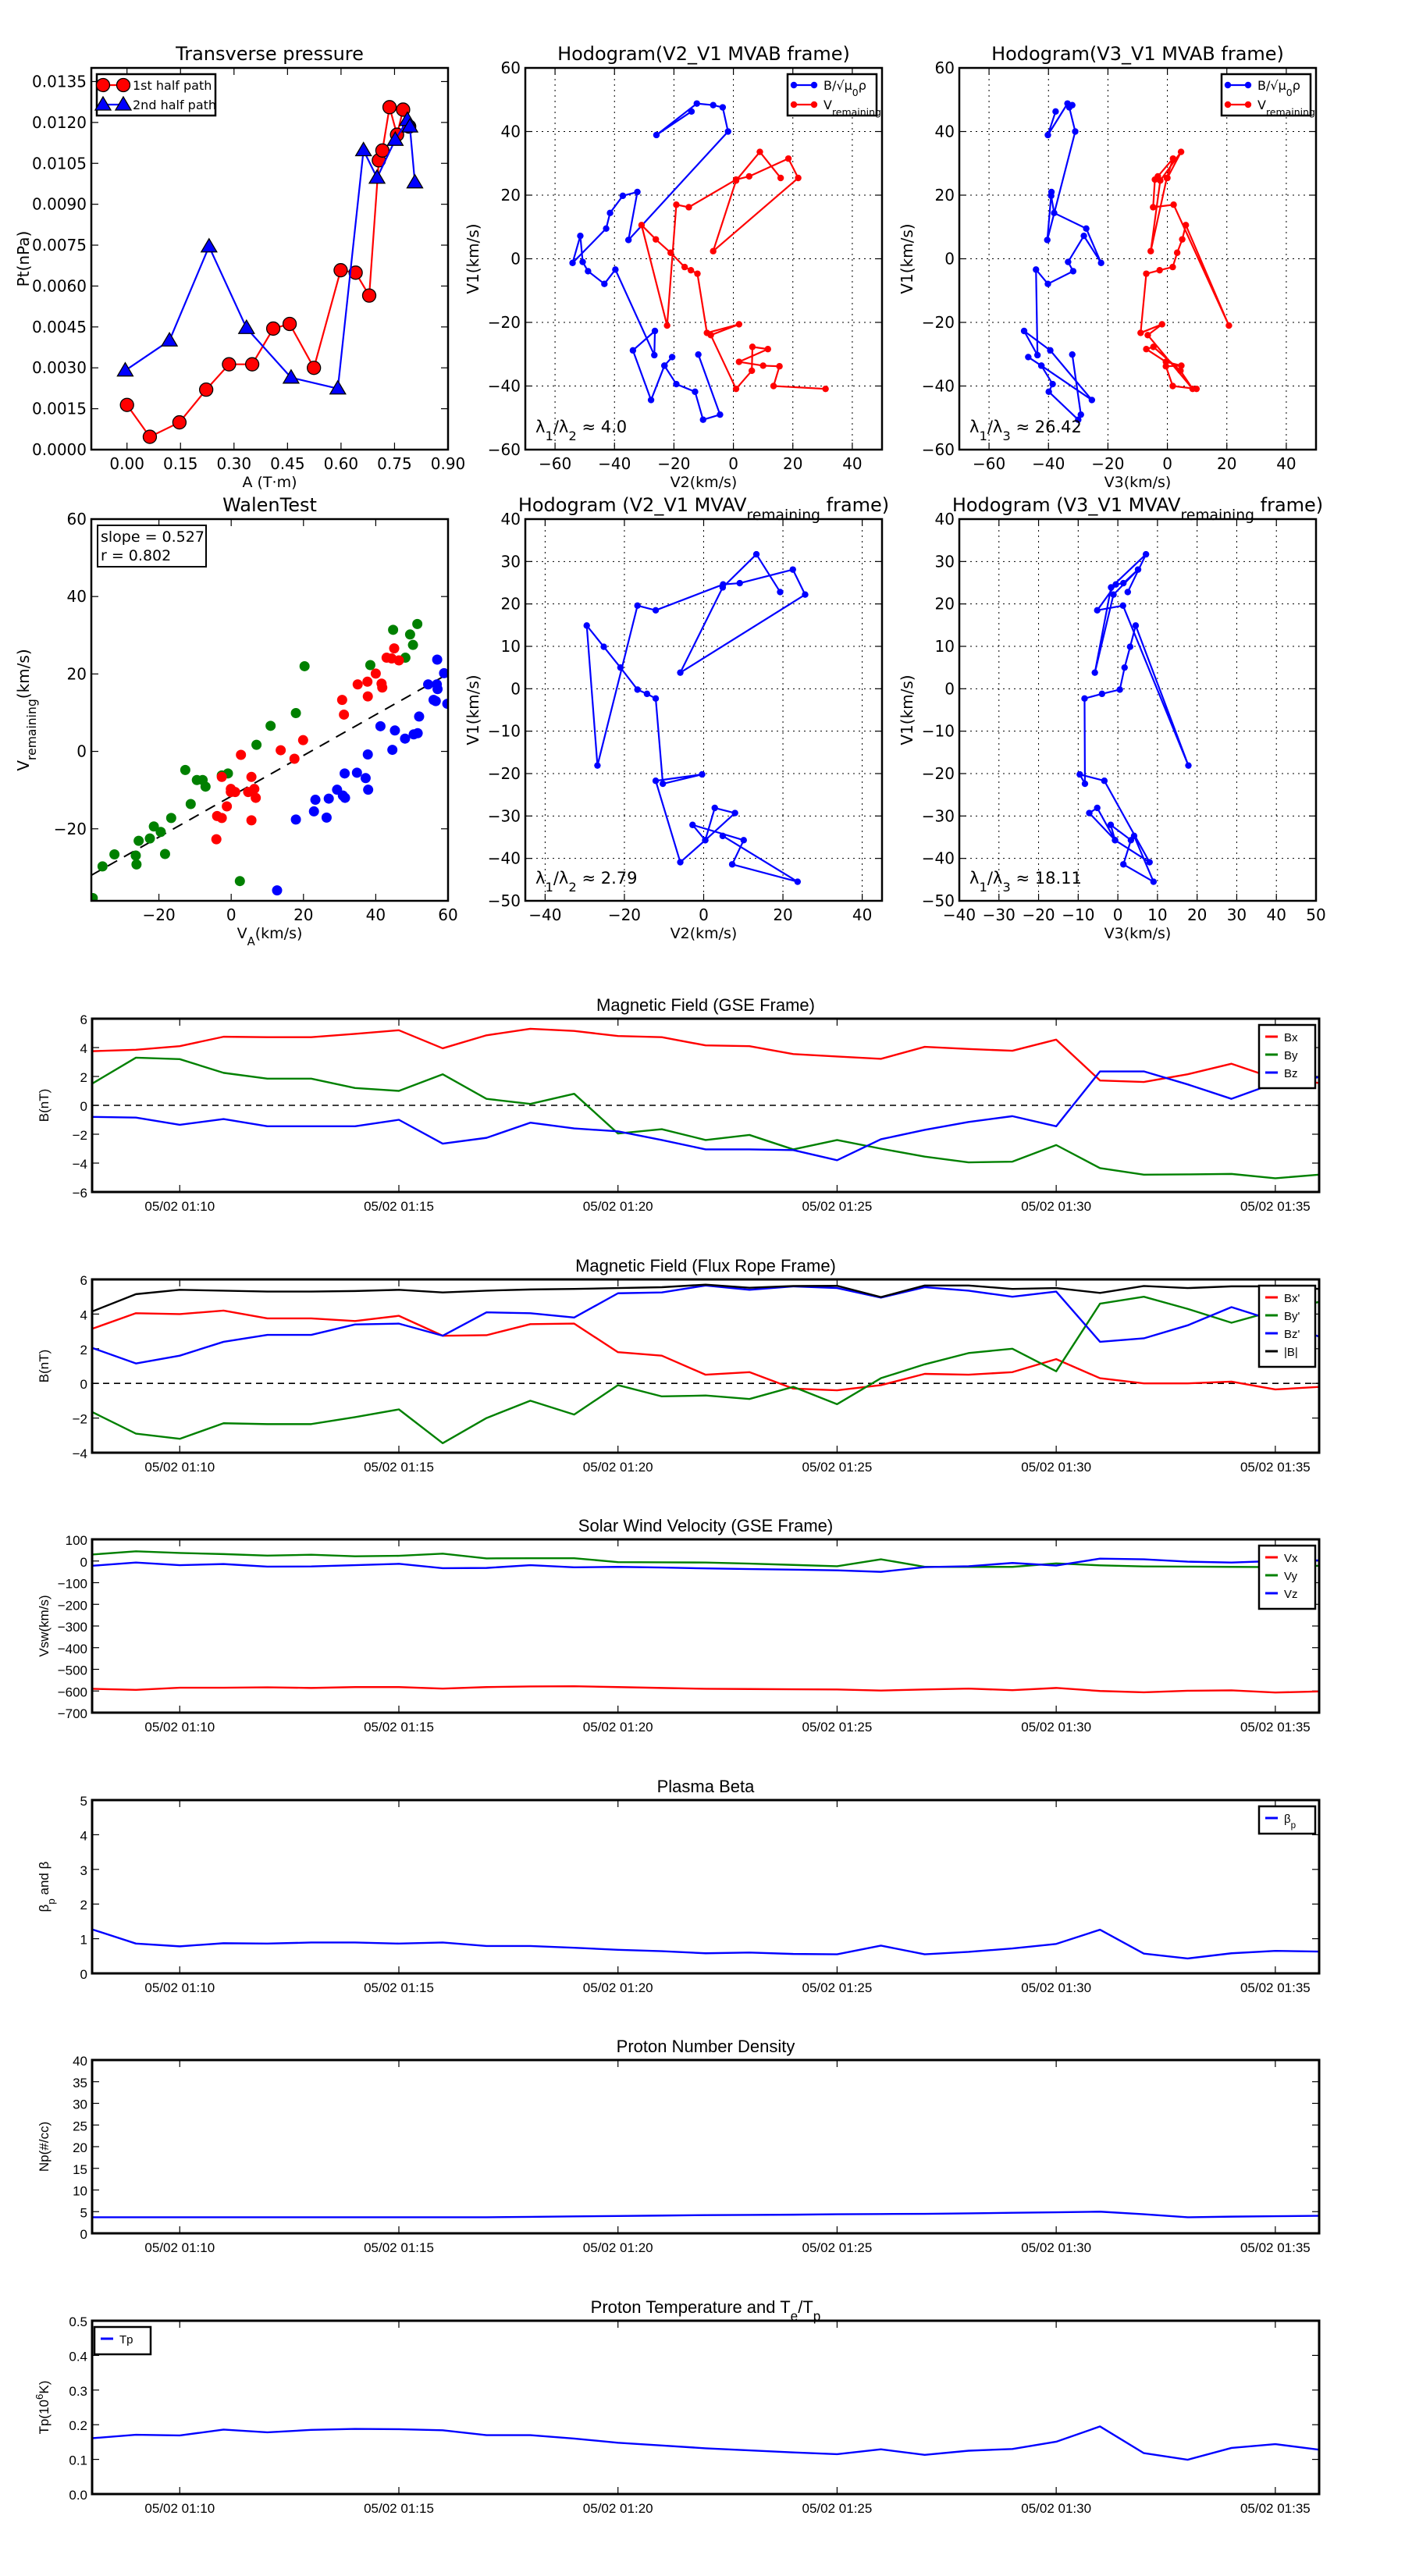 This screenshot has height=2576, width=1405. I want to click on series-line-vz, so click(706, 1565).